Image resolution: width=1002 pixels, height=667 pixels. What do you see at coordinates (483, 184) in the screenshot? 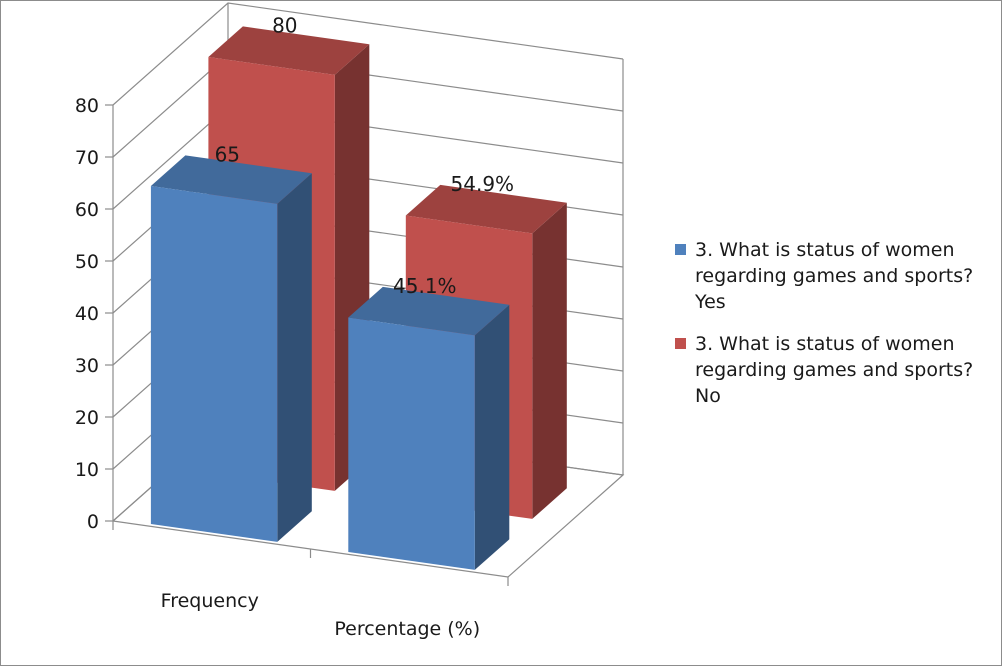
I see `data-label: 54.9%` at bounding box center [483, 184].